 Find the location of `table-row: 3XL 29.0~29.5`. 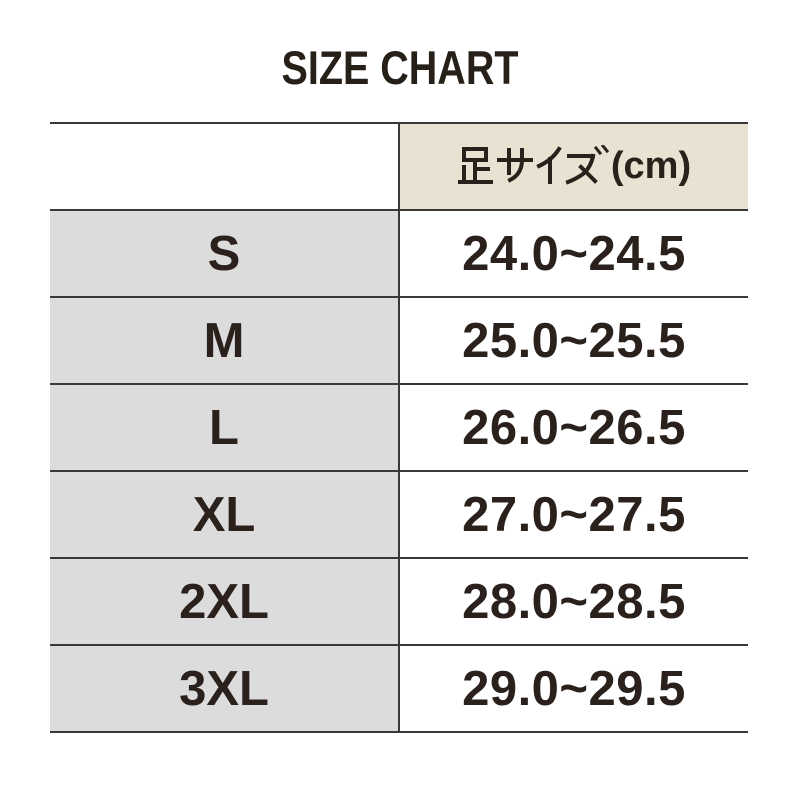

table-row: 3XL 29.0~29.5 is located at coordinates (399, 688).